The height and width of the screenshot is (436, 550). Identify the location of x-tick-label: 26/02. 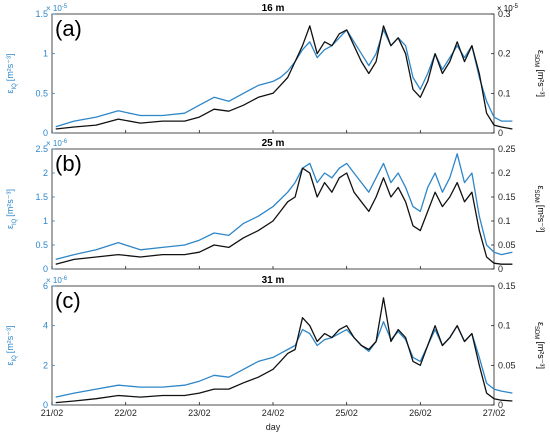
(420, 413).